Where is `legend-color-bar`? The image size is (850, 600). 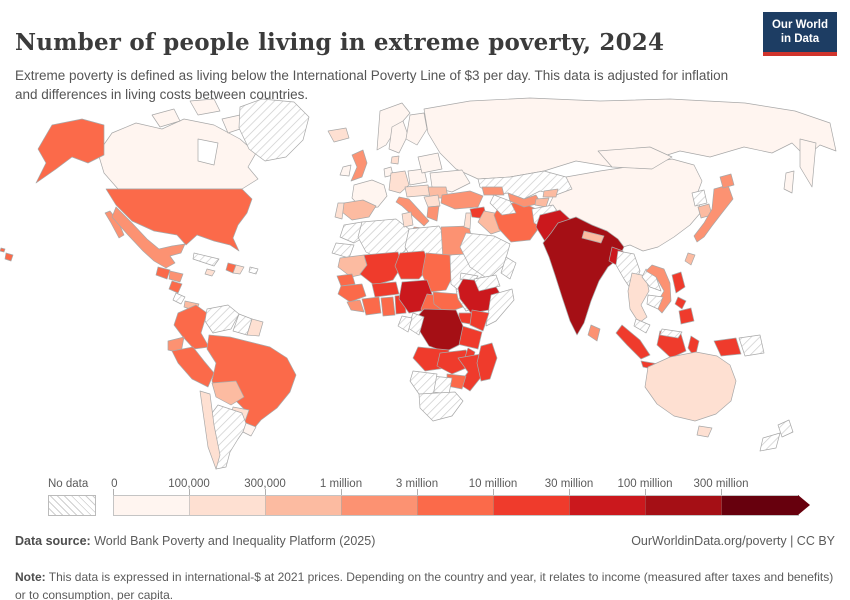
legend-color-bar is located at coordinates (456, 505).